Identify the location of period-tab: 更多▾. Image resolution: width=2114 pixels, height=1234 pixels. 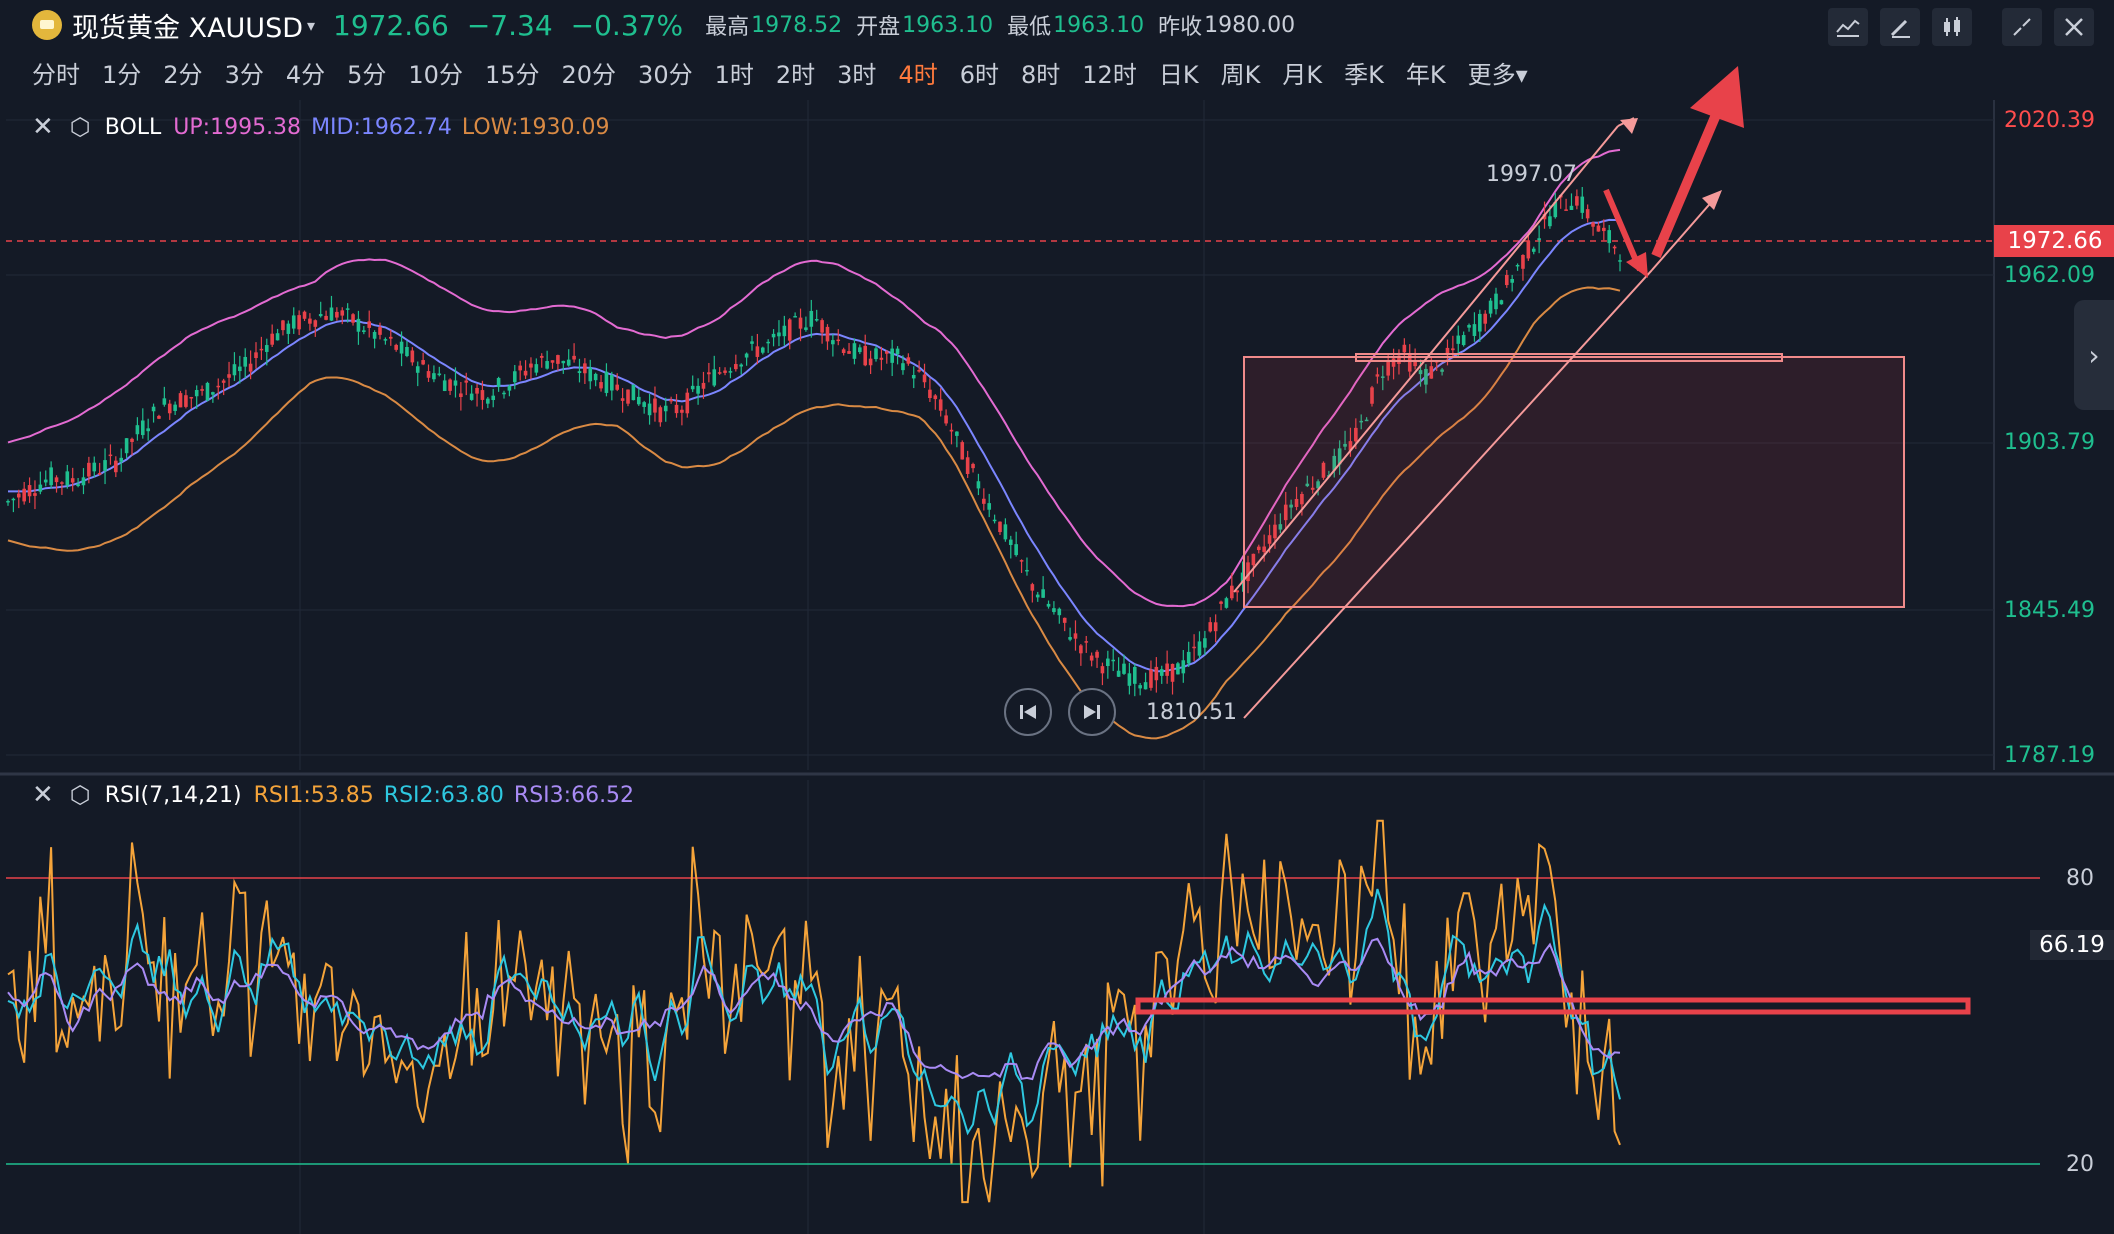
(1497, 74).